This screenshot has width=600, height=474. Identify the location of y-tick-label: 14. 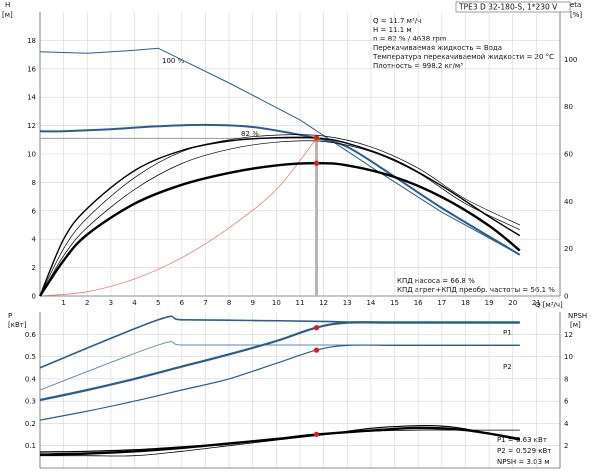
(31, 98).